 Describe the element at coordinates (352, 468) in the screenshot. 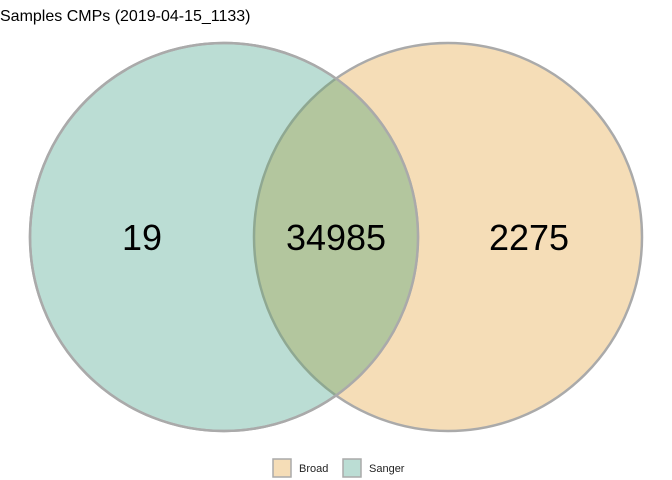

I see `legend-key-sanger` at that location.